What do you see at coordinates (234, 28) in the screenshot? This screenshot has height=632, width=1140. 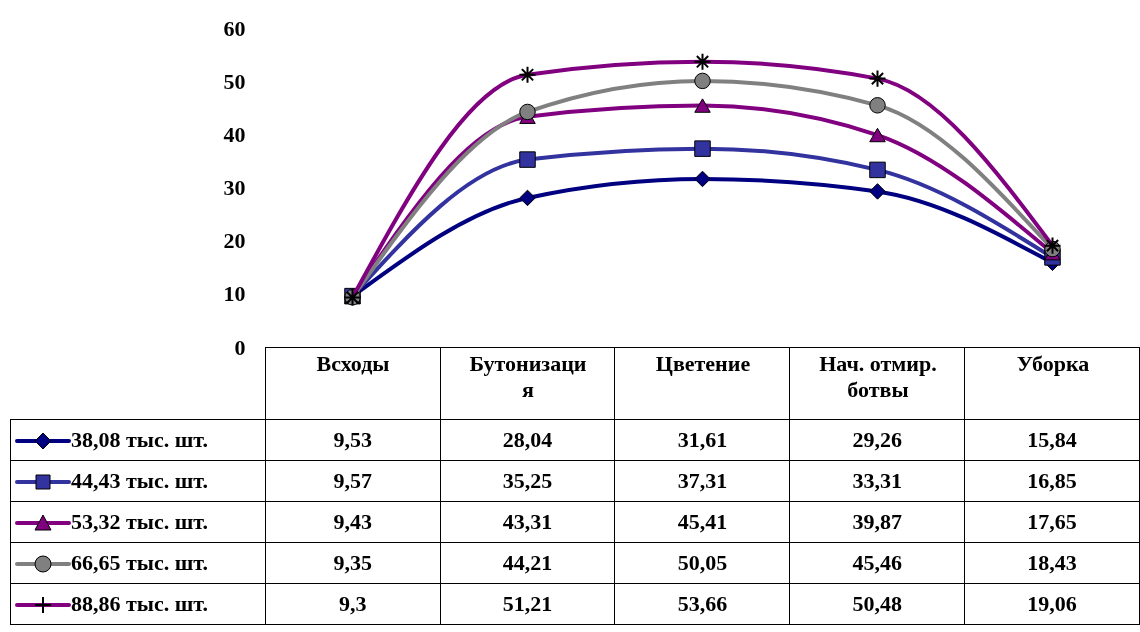 I see `y-tick-label: 60` at bounding box center [234, 28].